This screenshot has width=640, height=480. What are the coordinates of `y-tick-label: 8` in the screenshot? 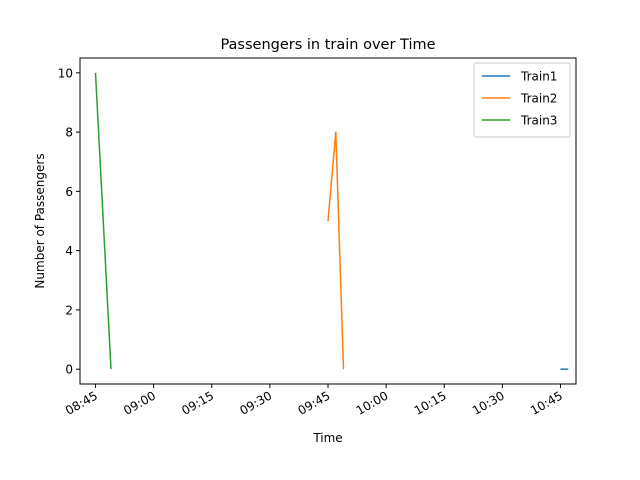 It's located at (69, 133).